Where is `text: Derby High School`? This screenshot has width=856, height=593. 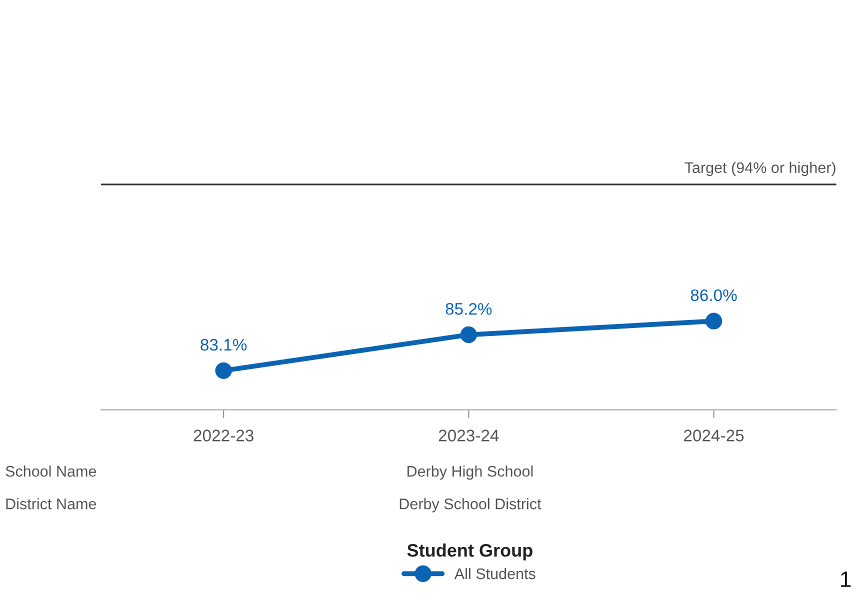 text: Derby High School is located at coordinates (470, 473).